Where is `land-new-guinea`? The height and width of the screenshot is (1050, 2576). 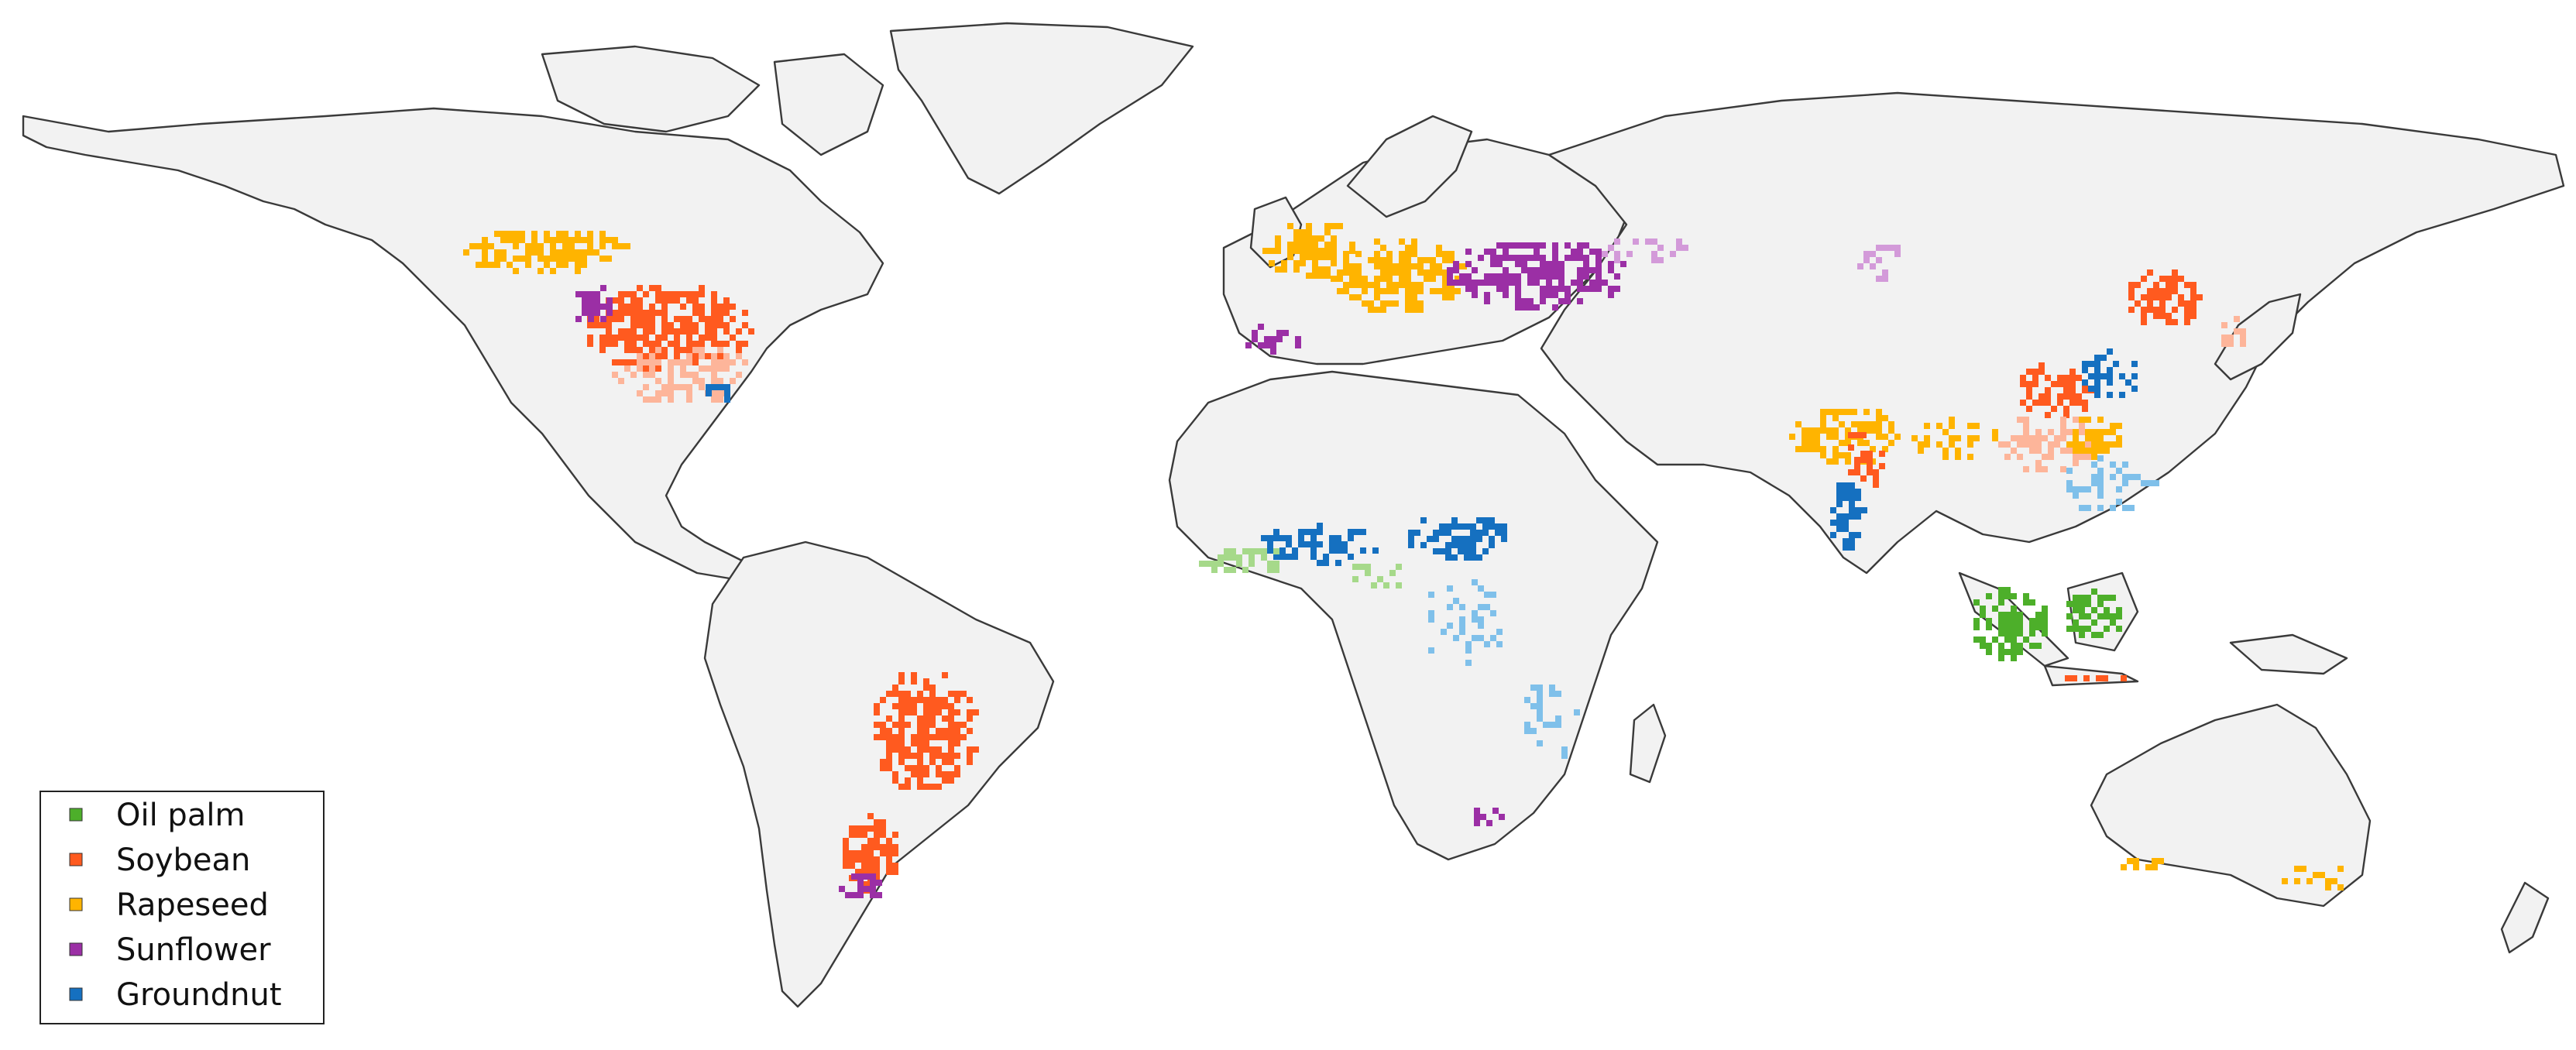
land-new-guinea is located at coordinates (2288, 654).